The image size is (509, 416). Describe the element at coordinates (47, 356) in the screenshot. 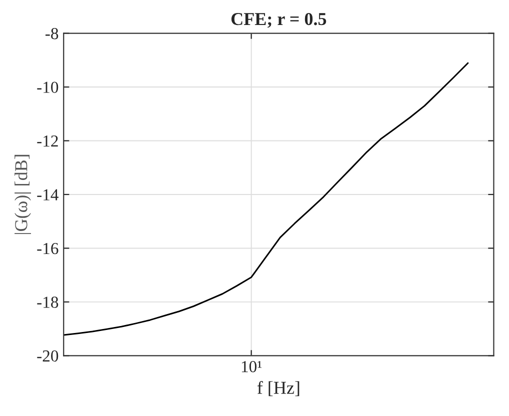

I see `y-tick-label: -20` at that location.